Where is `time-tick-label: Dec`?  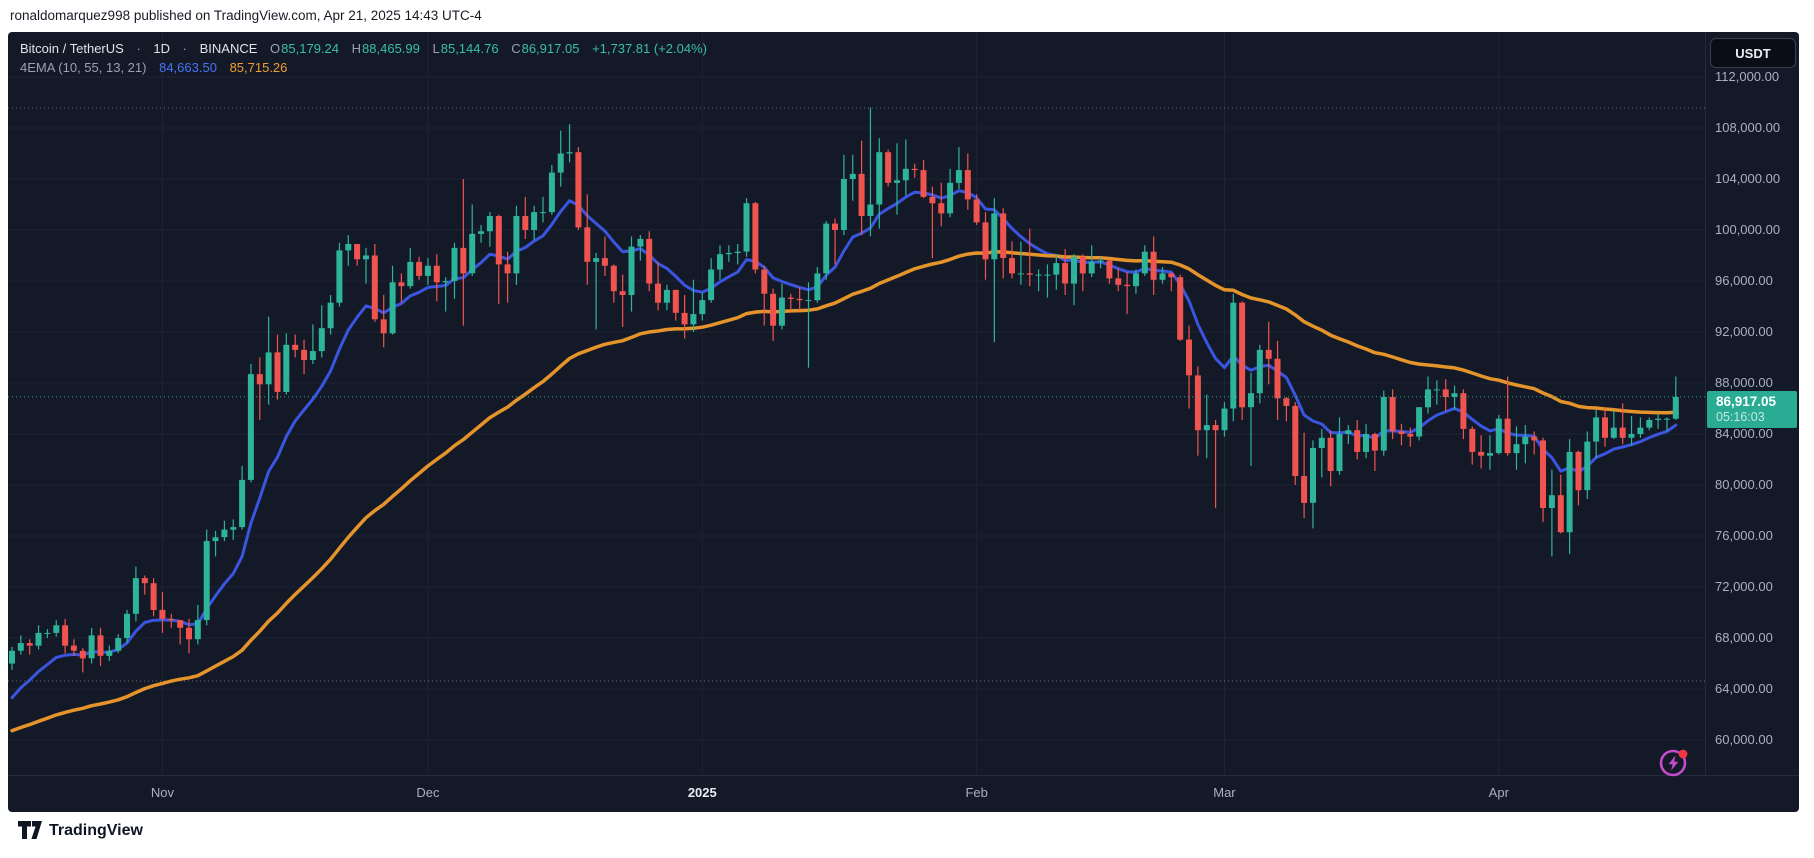 time-tick-label: Dec is located at coordinates (428, 792).